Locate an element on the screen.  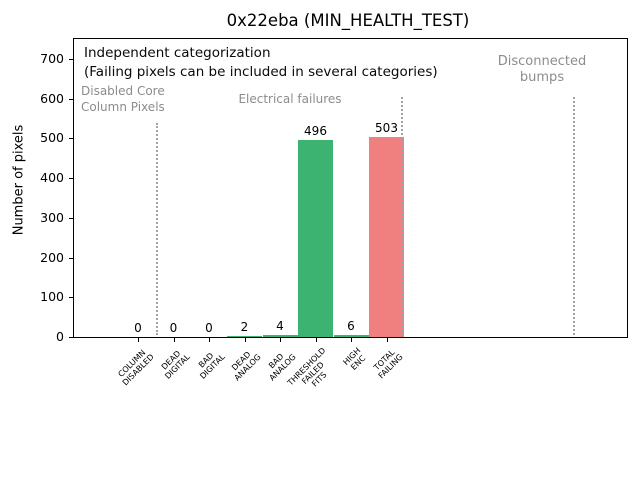
bar-value-label: 4 is located at coordinates (280, 326).